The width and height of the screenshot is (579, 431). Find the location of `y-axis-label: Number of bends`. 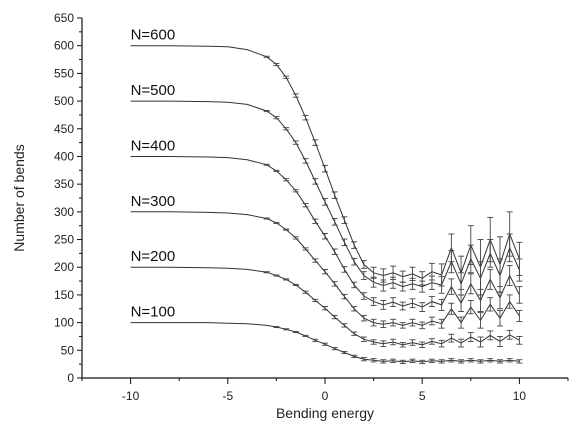

y-axis-label: Number of bends is located at coordinates (19, 197).